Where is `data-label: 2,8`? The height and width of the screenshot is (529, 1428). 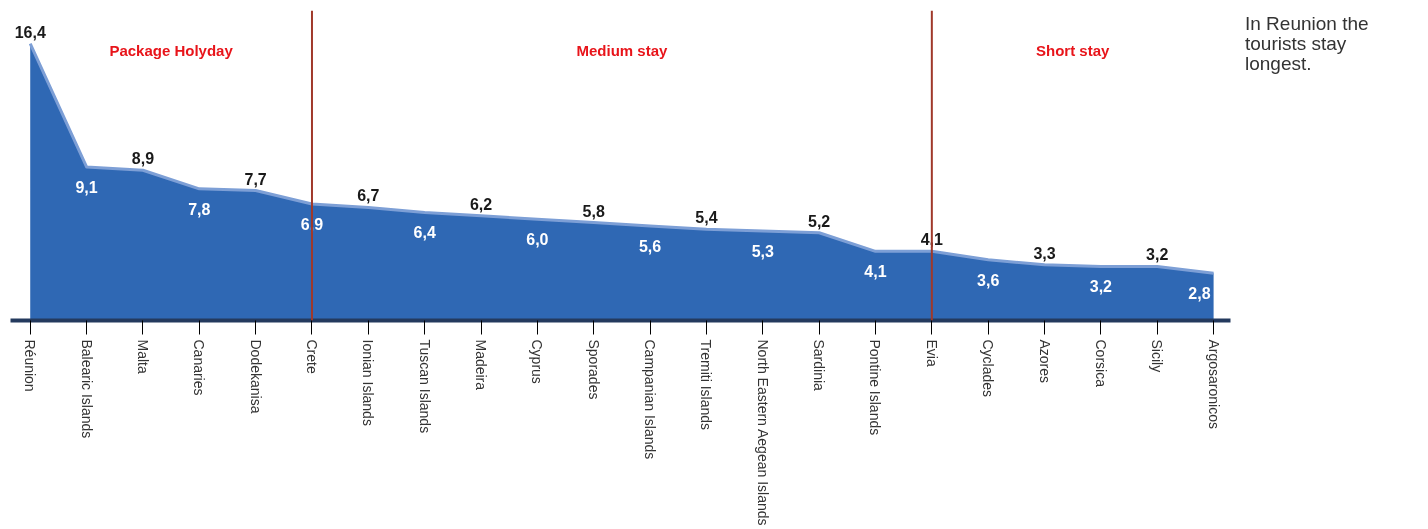
data-label: 2,8 is located at coordinates (1199, 294).